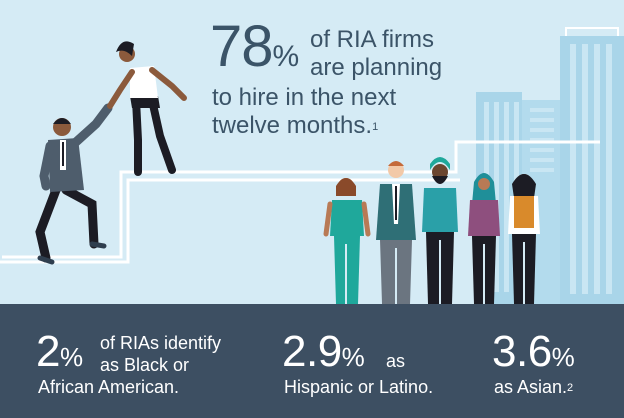 Image resolution: width=624 pixels, height=418 pixels. What do you see at coordinates (161, 343) in the screenshot?
I see `stat-1-line-1: of RIAs identify` at bounding box center [161, 343].